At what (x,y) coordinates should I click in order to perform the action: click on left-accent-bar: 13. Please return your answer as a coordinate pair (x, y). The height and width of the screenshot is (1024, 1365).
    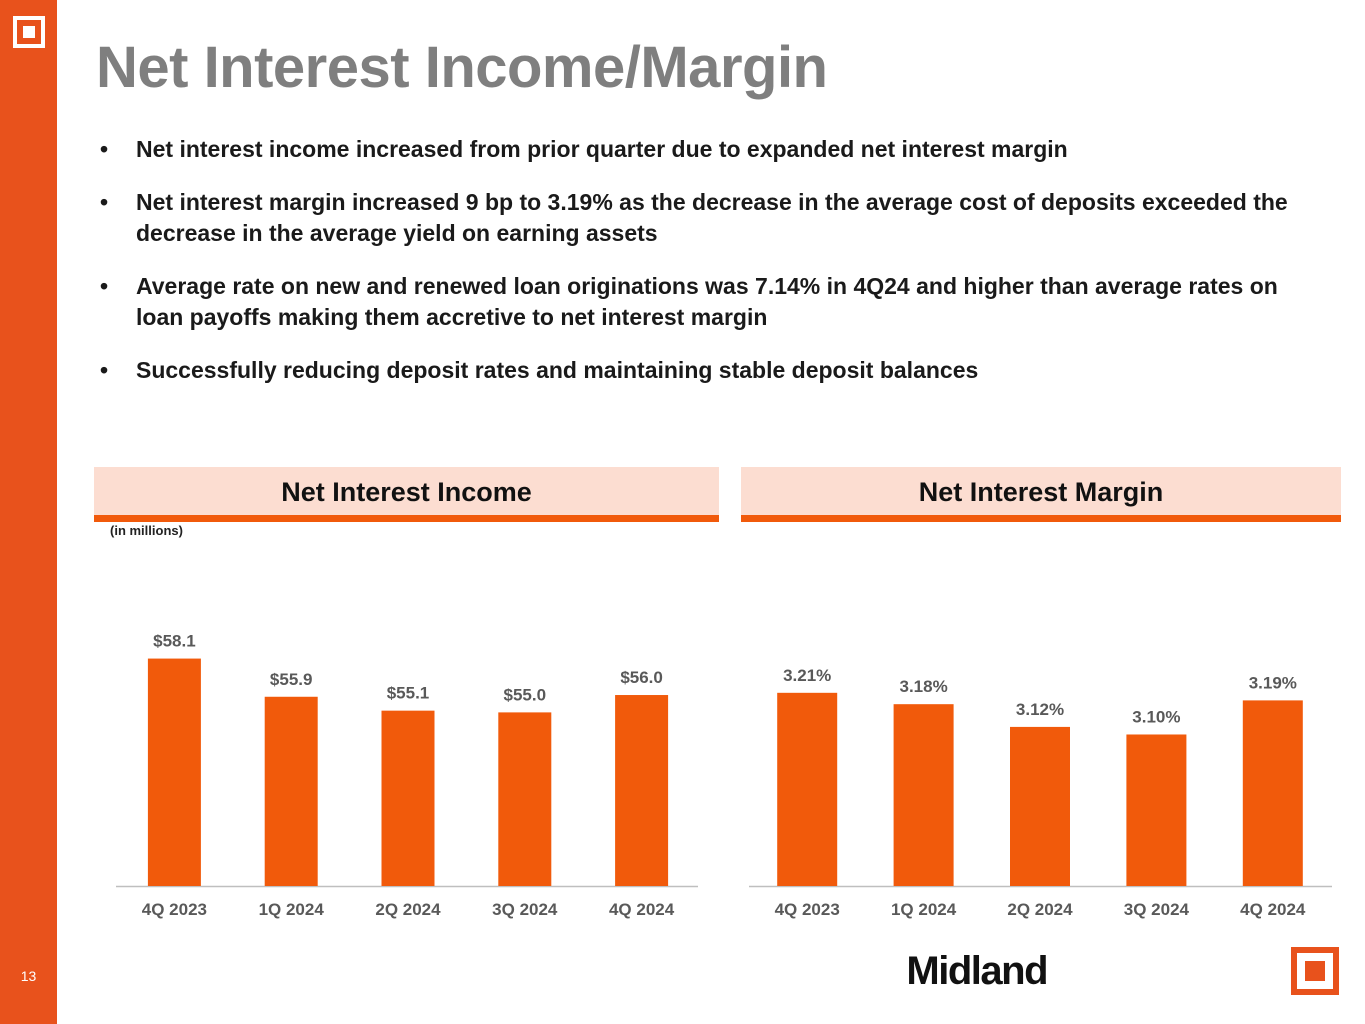
    Looking at the image, I should click on (28, 512).